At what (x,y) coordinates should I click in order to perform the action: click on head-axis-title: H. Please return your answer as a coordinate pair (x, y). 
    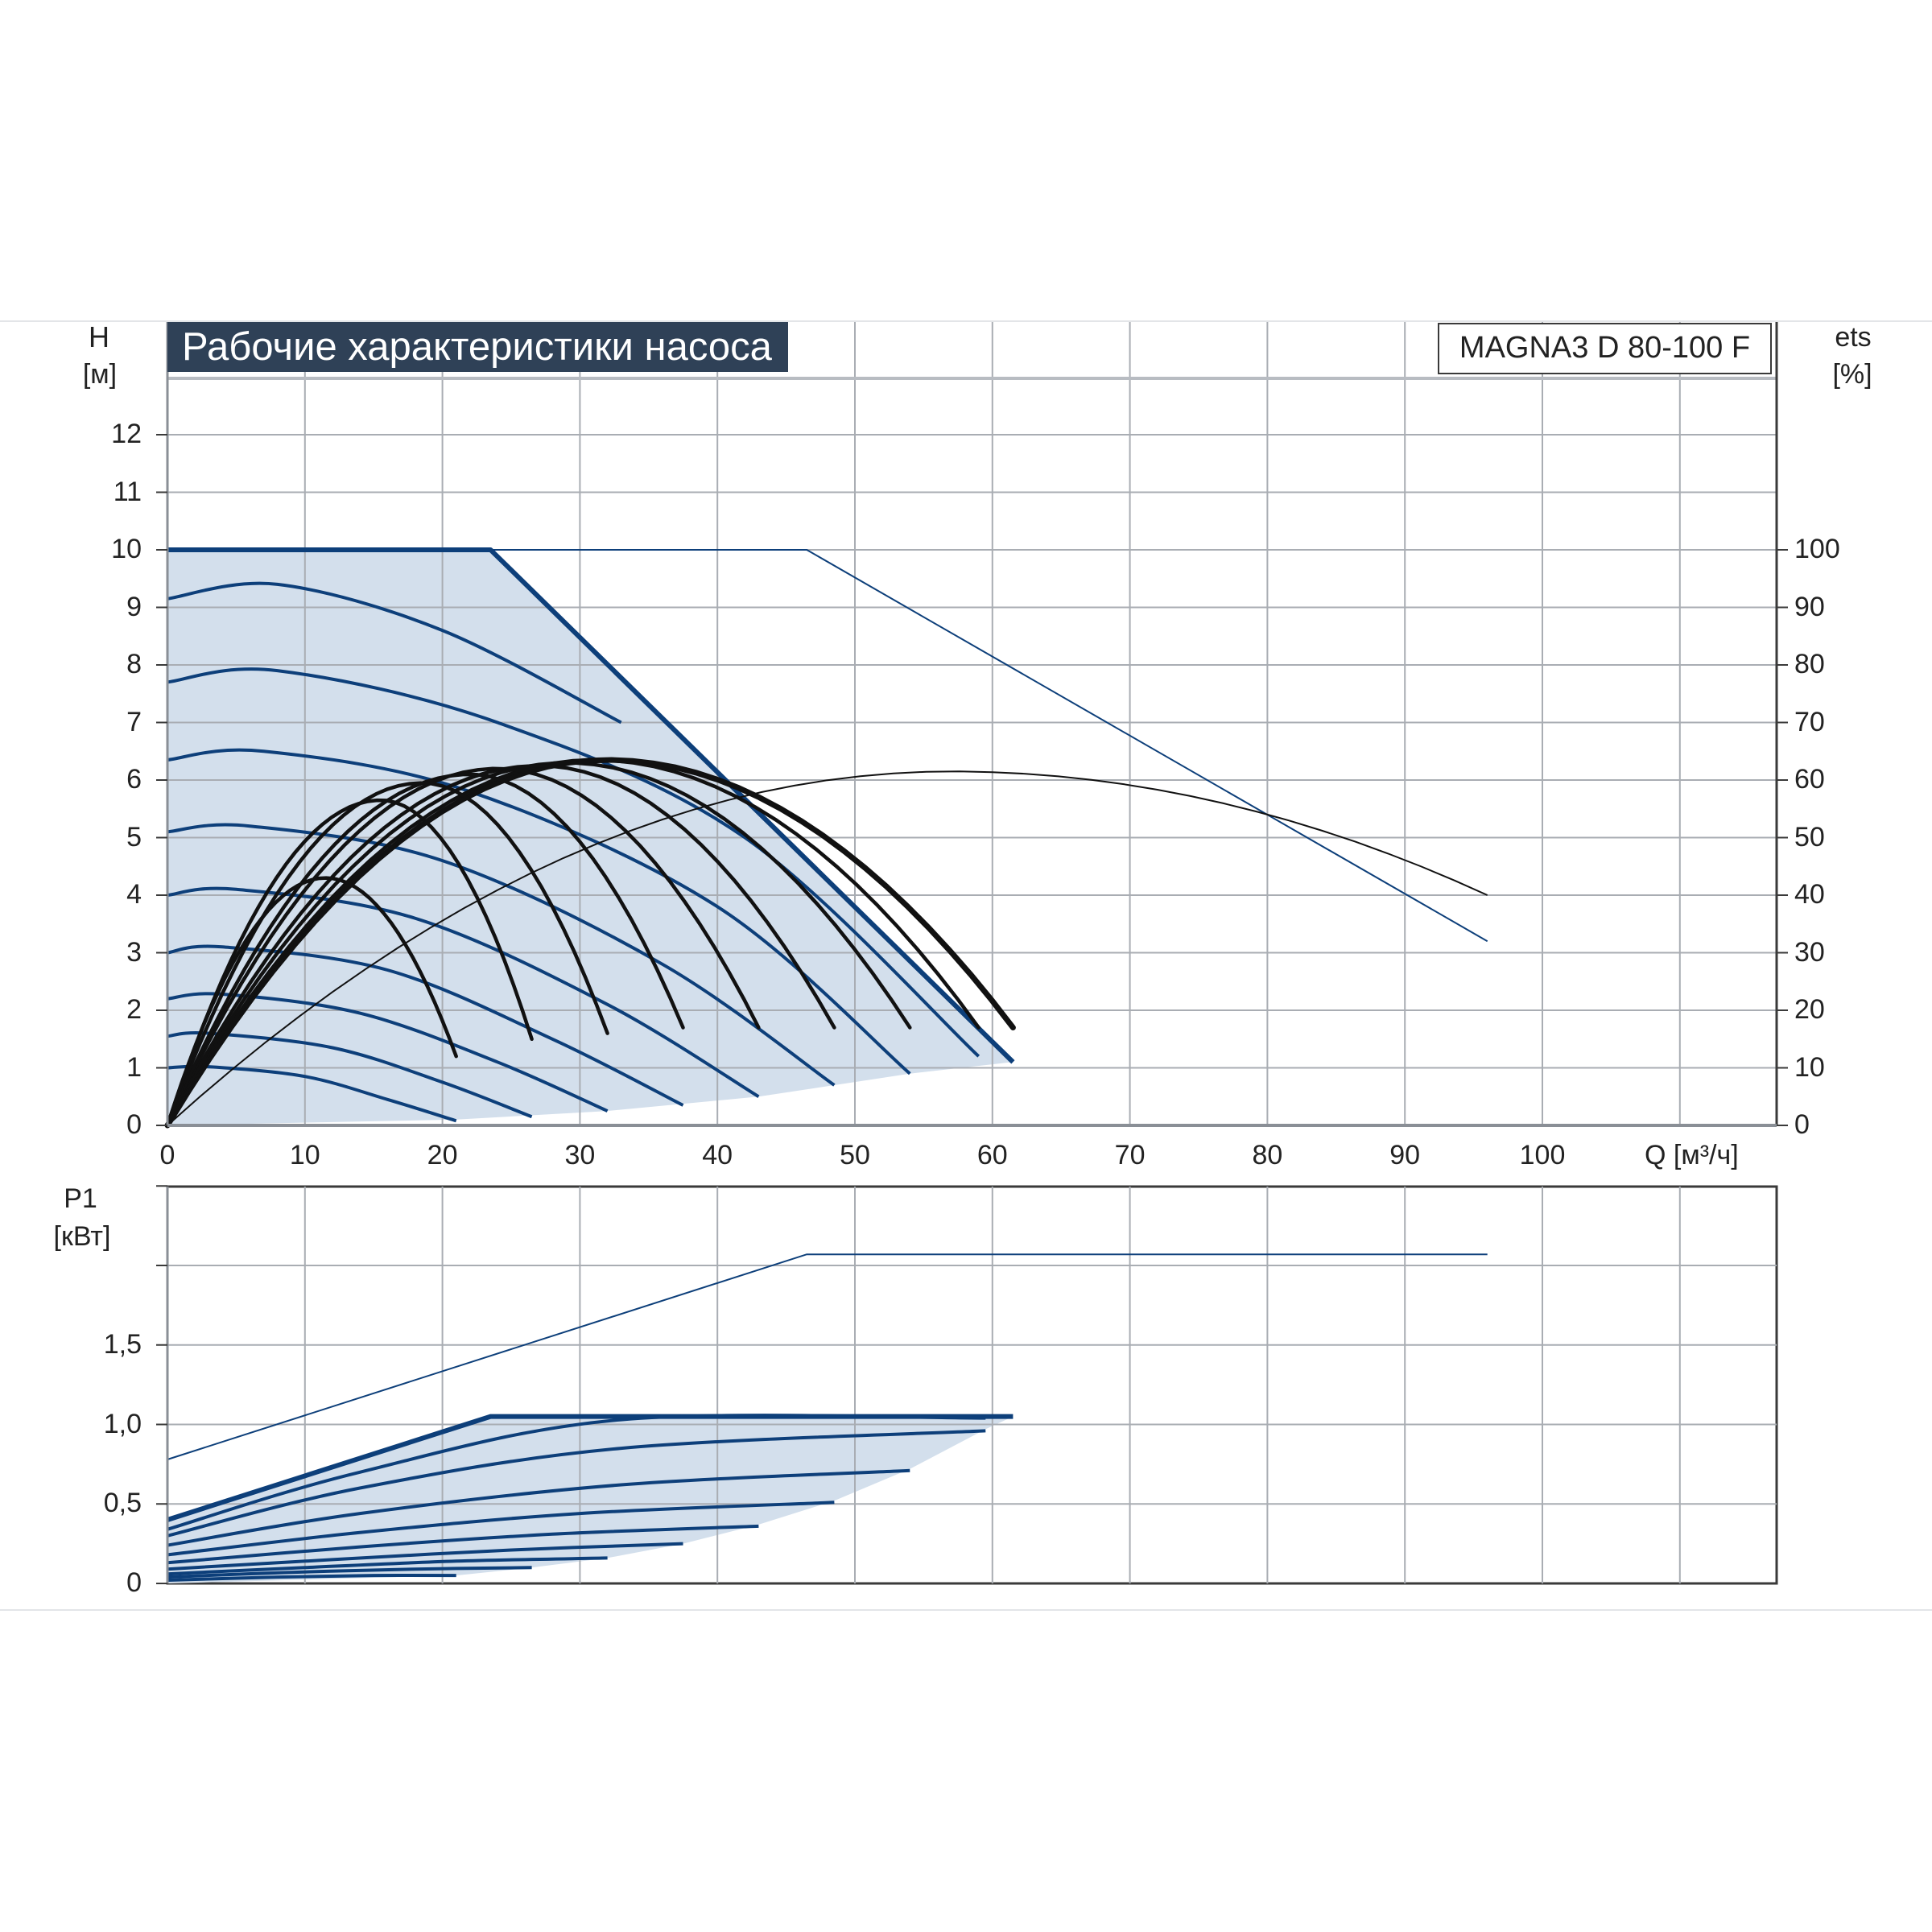
    Looking at the image, I should click on (99, 336).